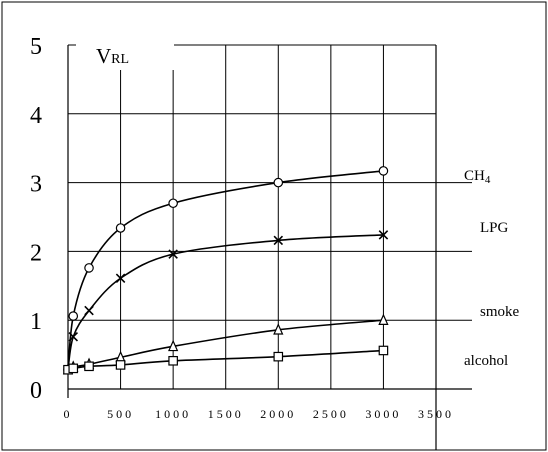  What do you see at coordinates (331, 414) in the screenshot?
I see `x-tick-label-2500: 2500` at bounding box center [331, 414].